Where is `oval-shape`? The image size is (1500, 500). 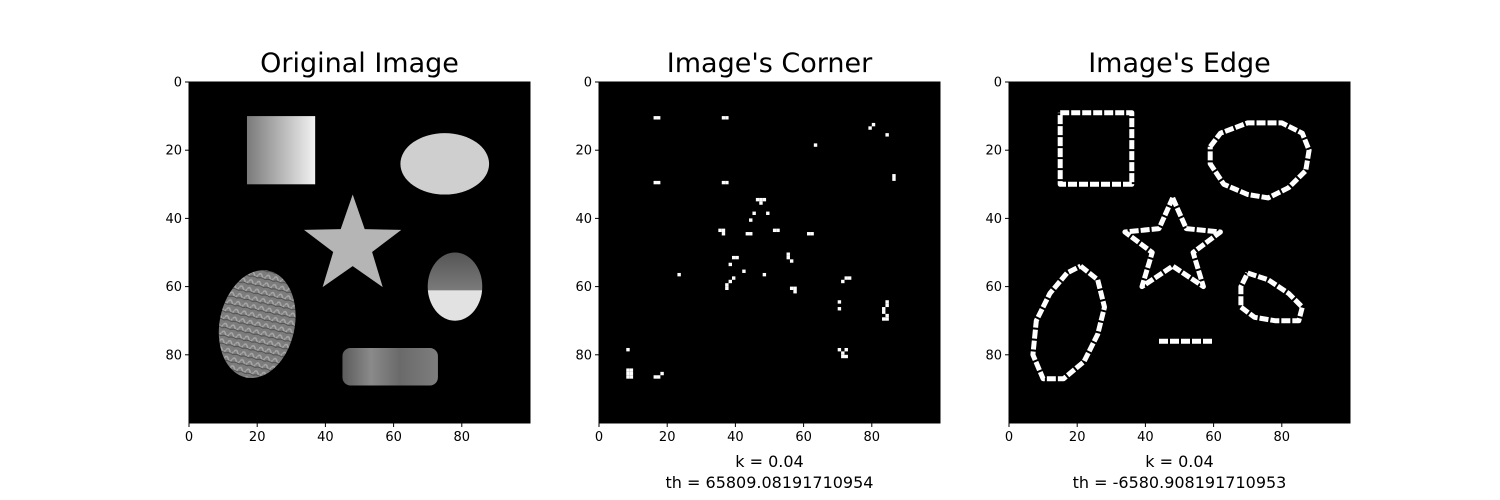
oval-shape is located at coordinates (445, 164).